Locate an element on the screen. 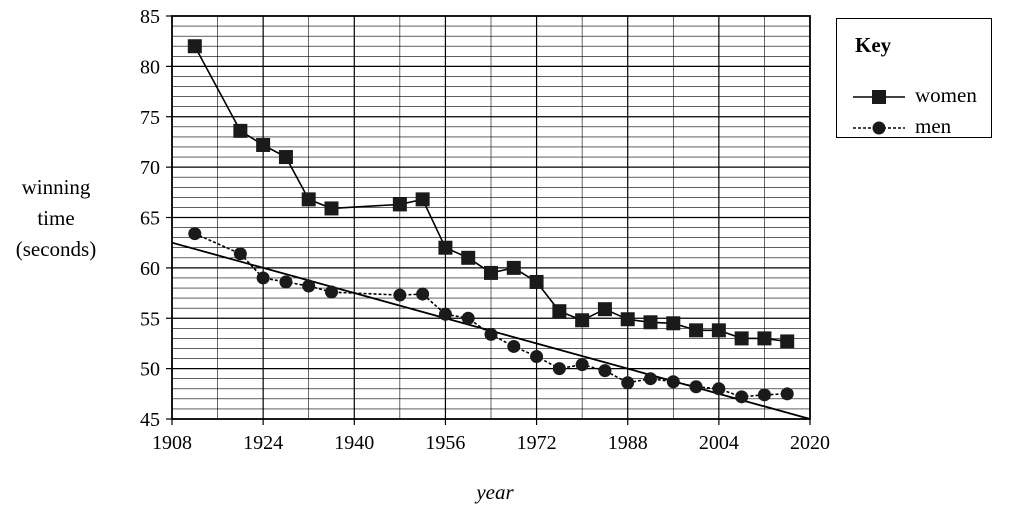 This screenshot has width=1015, height=505. x-tick-label: 1908 is located at coordinates (172, 443).